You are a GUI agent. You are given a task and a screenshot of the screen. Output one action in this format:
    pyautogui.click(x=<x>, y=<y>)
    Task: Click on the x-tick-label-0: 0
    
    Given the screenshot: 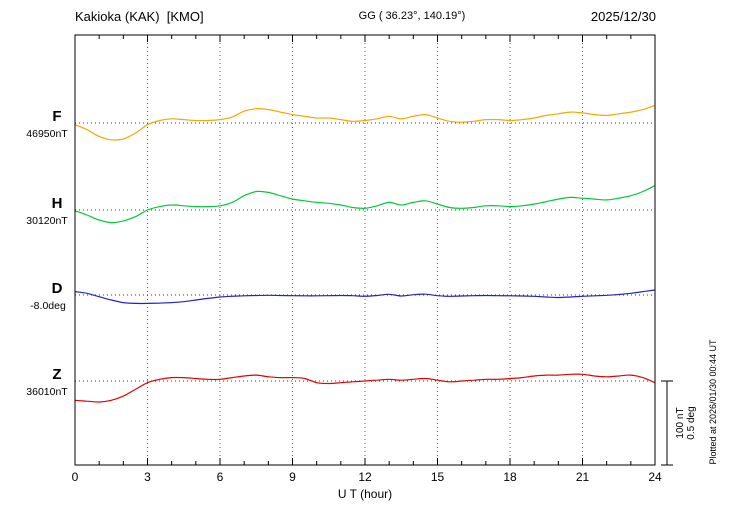 What is the action you would take?
    pyautogui.click(x=75, y=477)
    